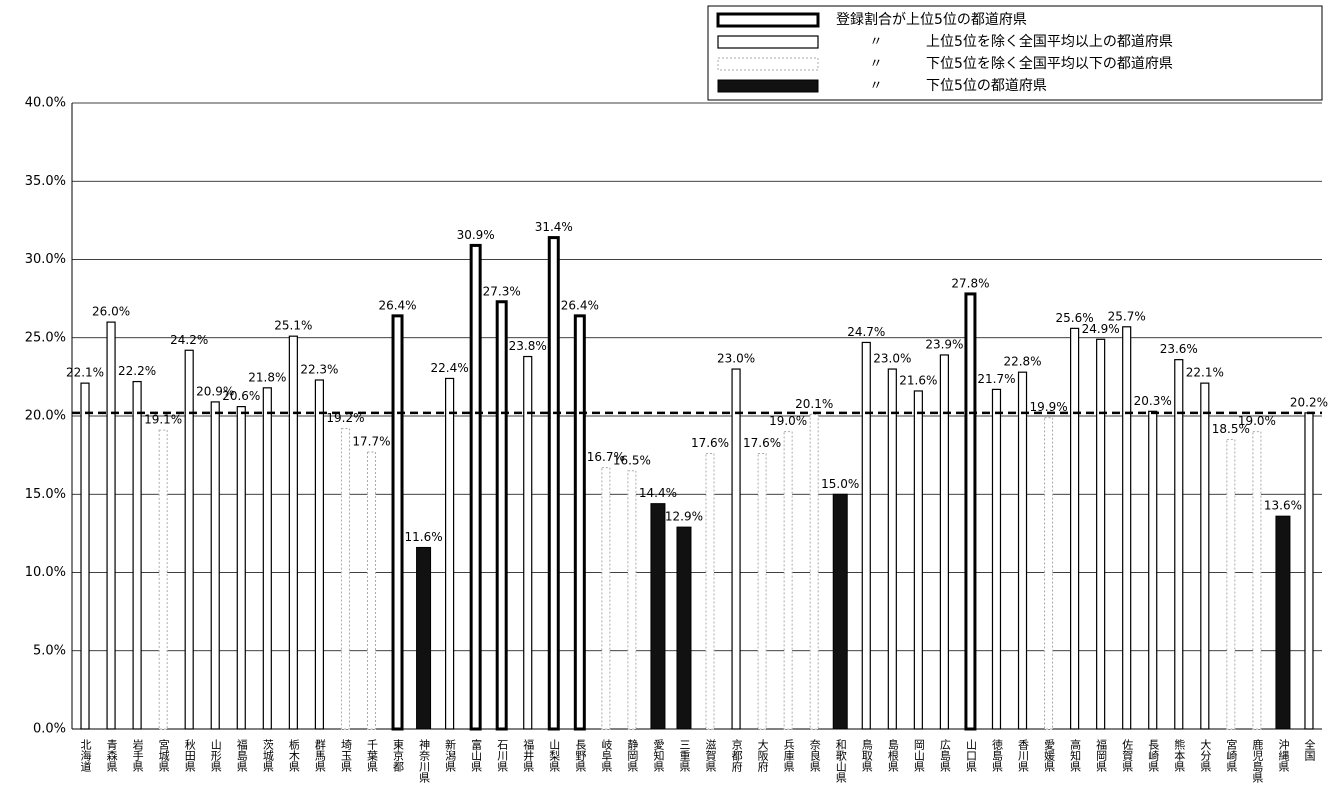 Image resolution: width=1338 pixels, height=796 pixels. Describe the element at coordinates (85, 373) in the screenshot. I see `data-label: 22.1%` at that location.